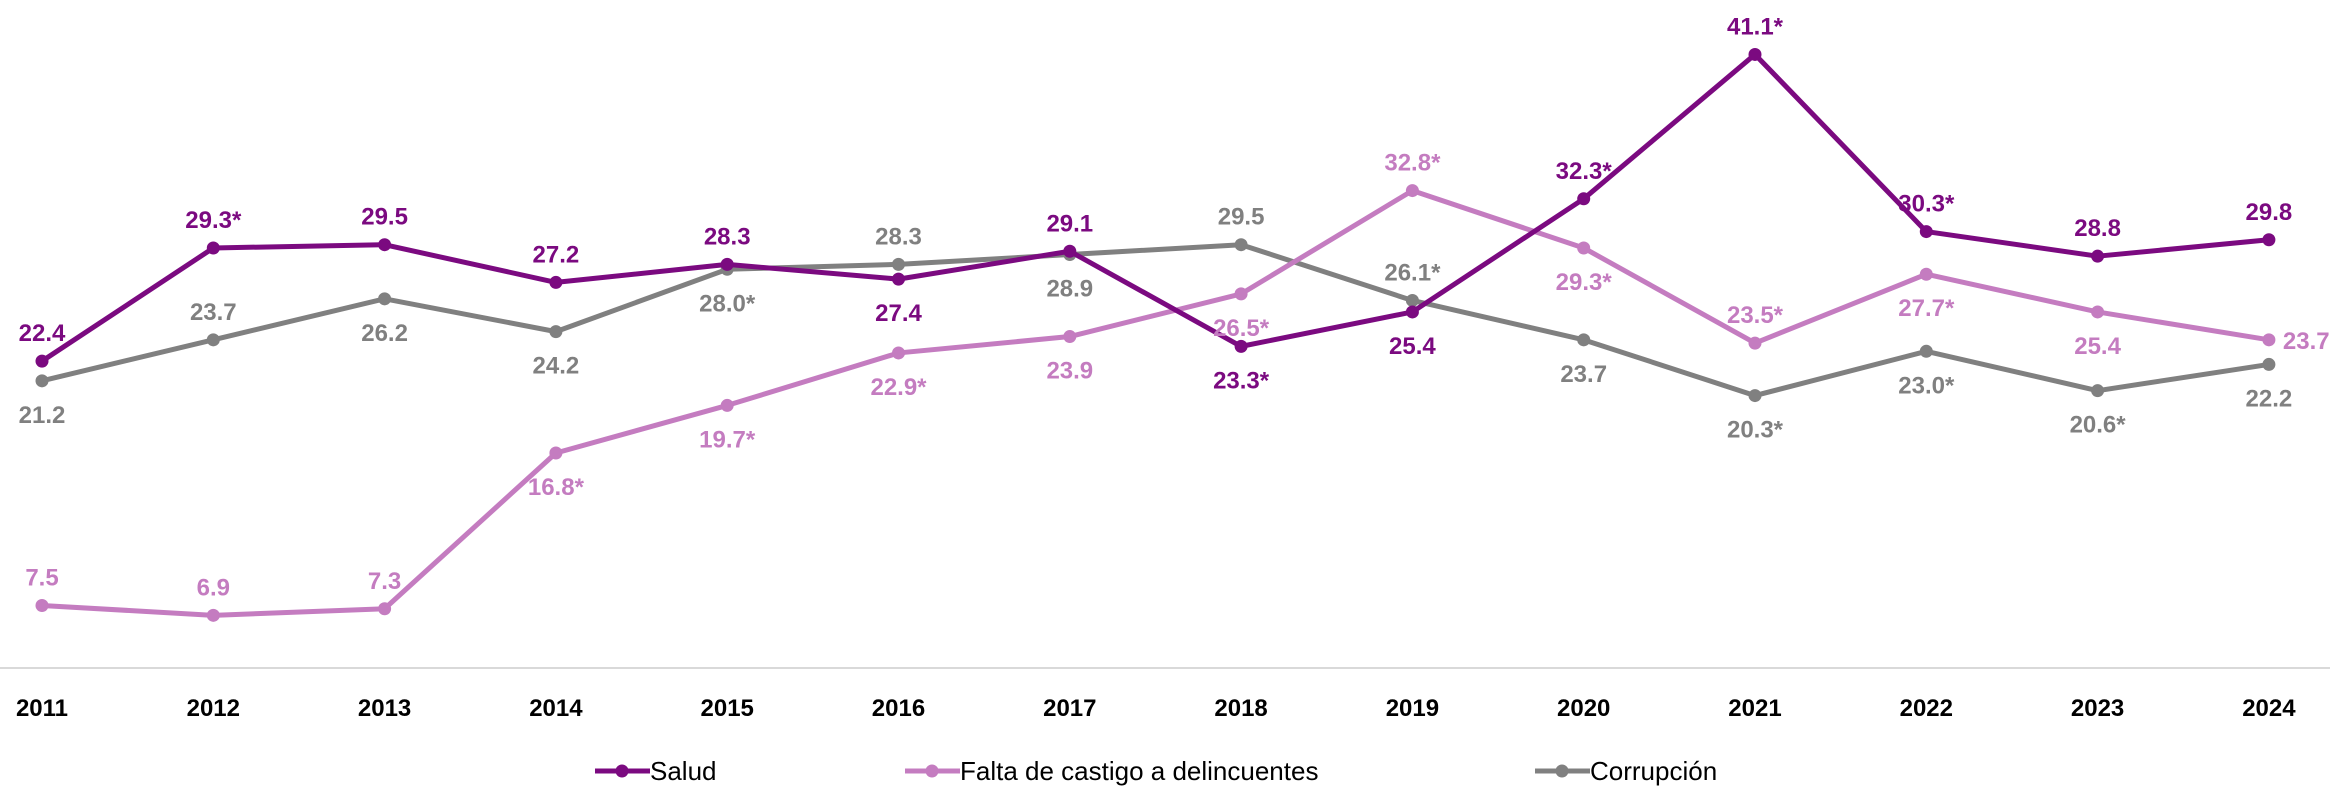 This screenshot has width=2330, height=795. What do you see at coordinates (42, 333) in the screenshot?
I see `data-label: 22.4` at bounding box center [42, 333].